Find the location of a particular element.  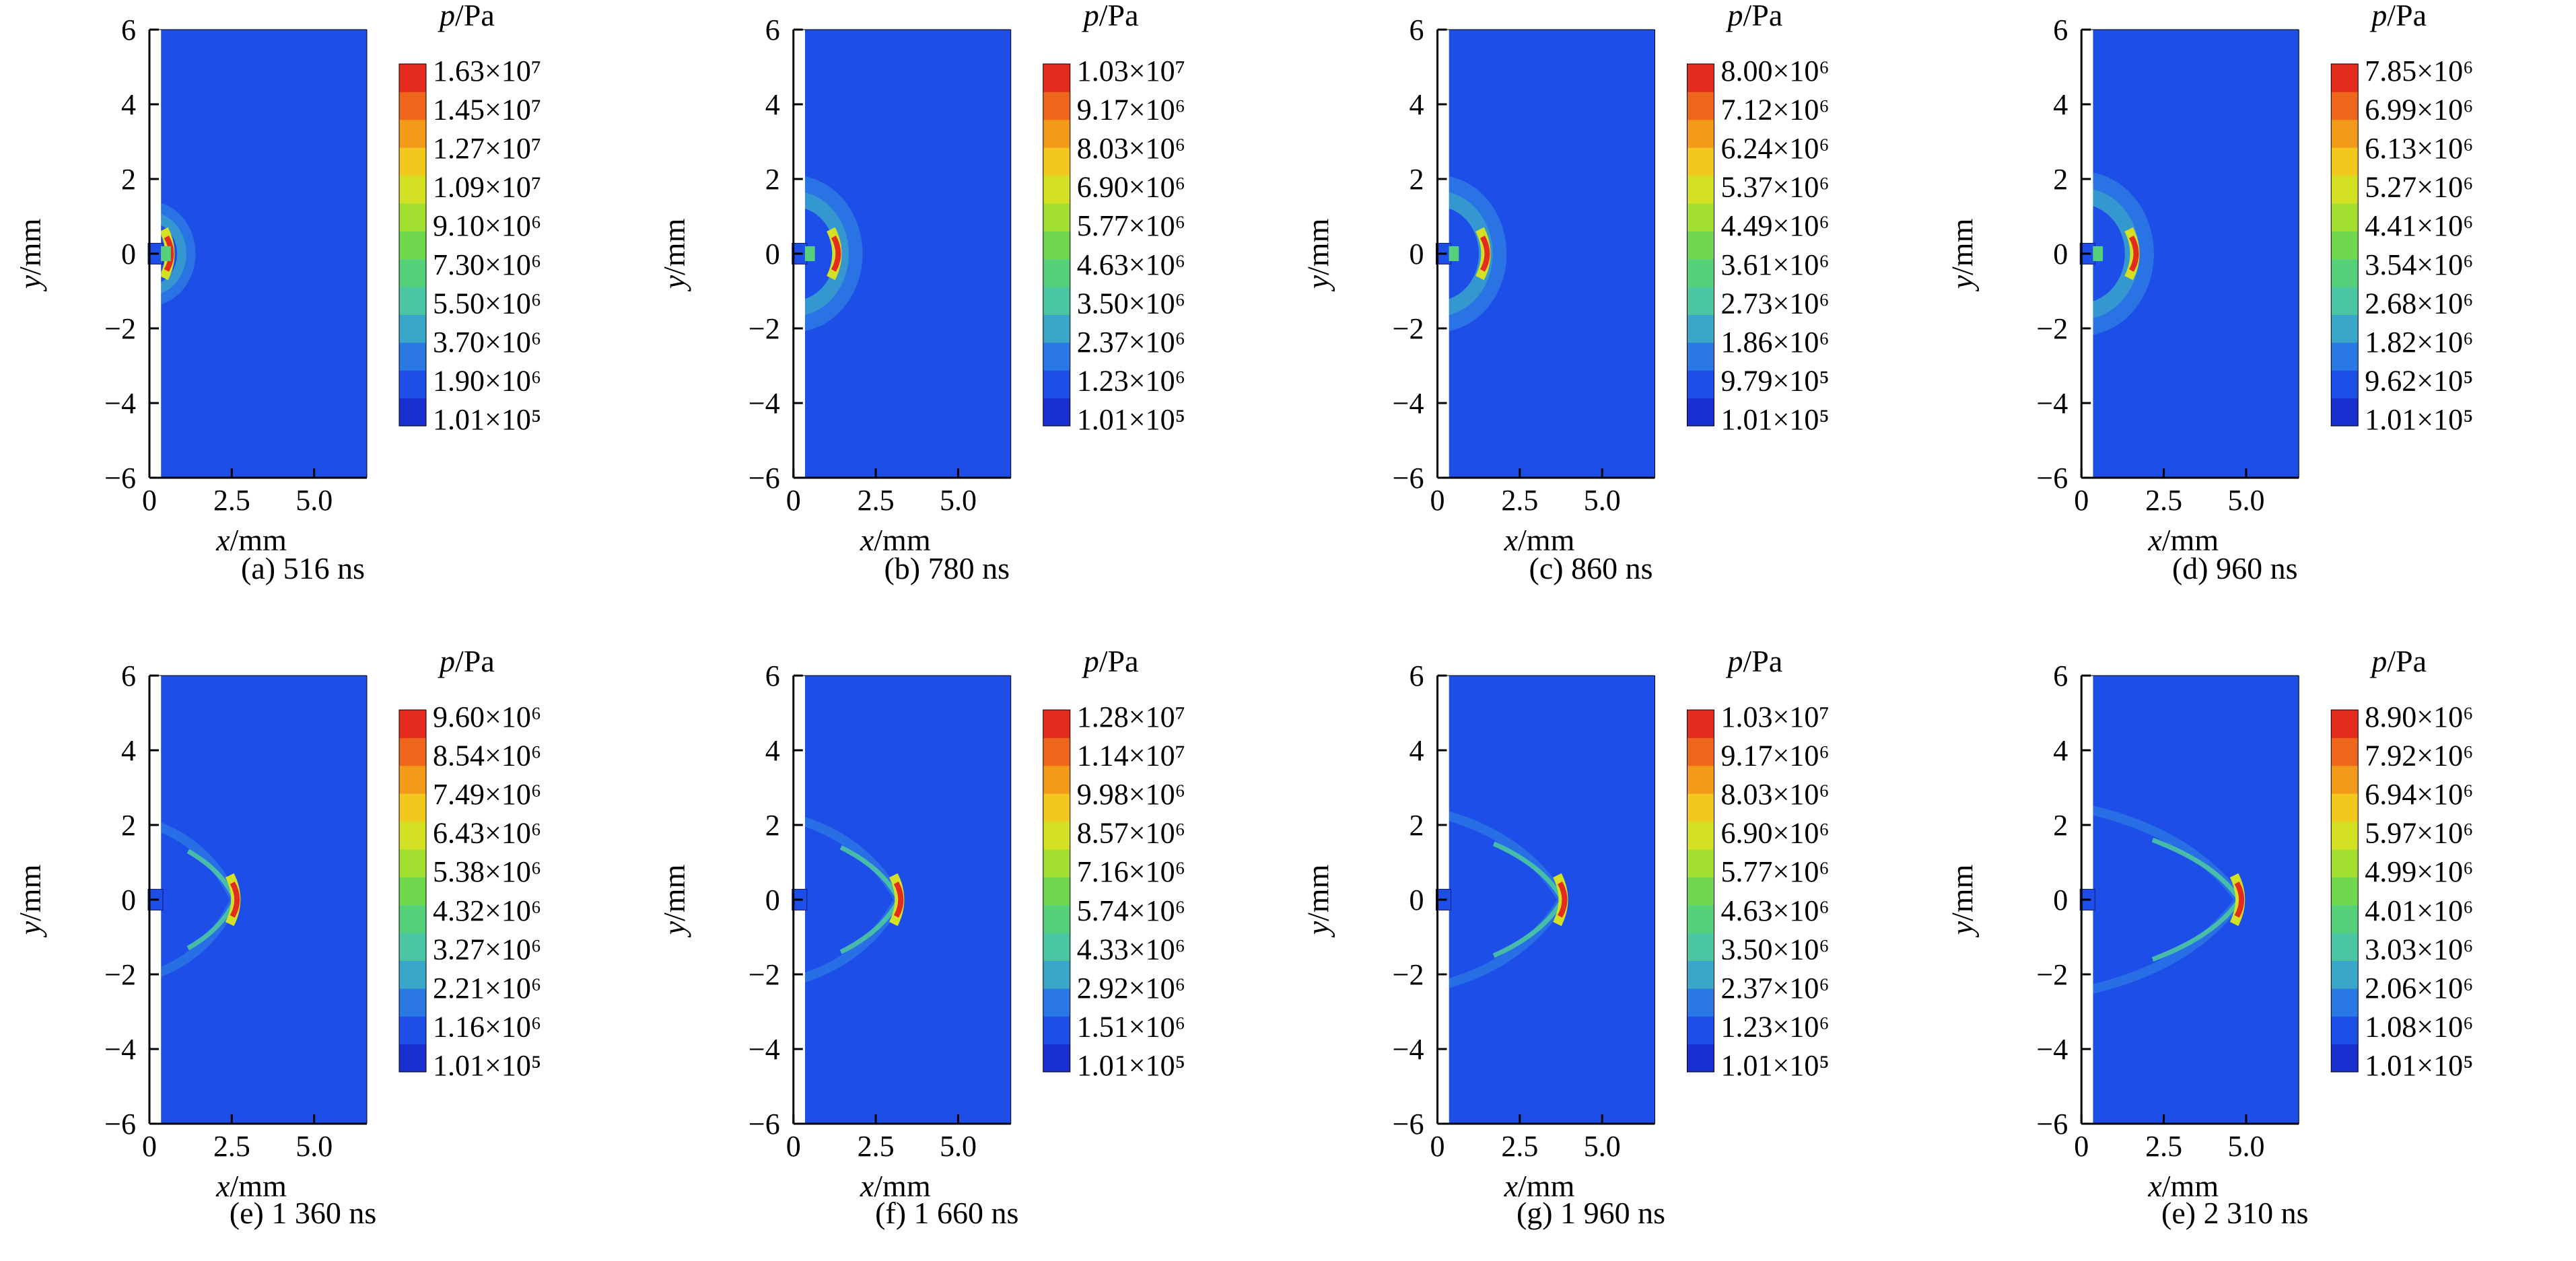

colorbar-label: 1.01×10⁵ is located at coordinates (1775, 419).